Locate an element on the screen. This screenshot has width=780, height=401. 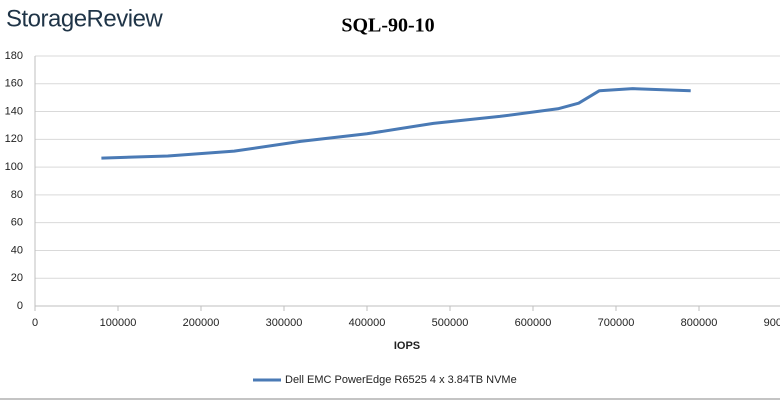
y-tick-label: 20 is located at coordinates (17, 278).